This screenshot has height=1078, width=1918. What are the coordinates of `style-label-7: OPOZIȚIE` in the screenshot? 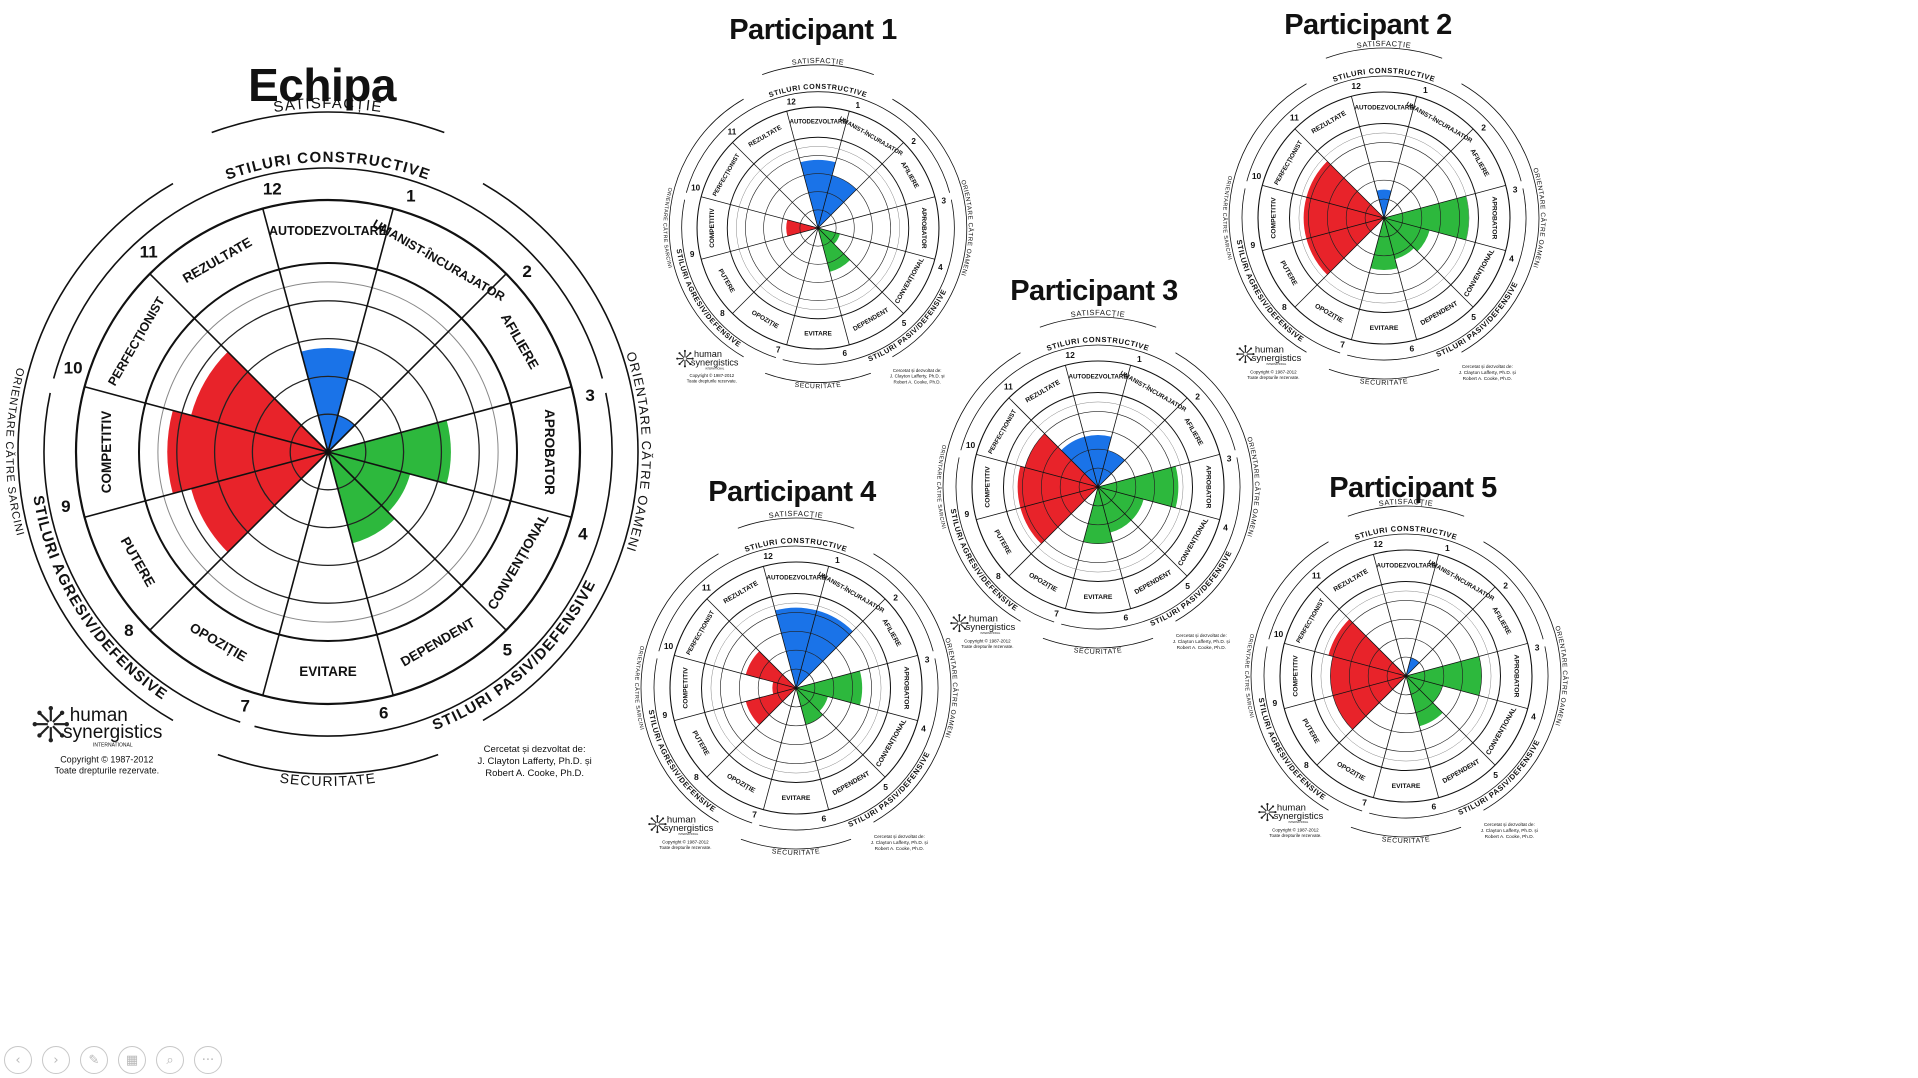 It's located at (1350, 772).